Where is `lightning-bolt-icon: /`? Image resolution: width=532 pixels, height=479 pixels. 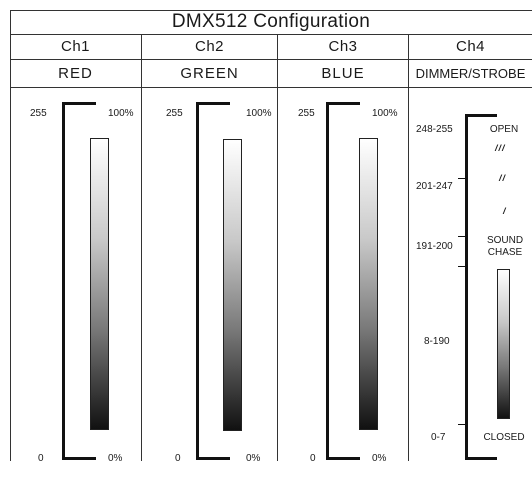 lightning-bolt-icon: / is located at coordinates (505, 211).